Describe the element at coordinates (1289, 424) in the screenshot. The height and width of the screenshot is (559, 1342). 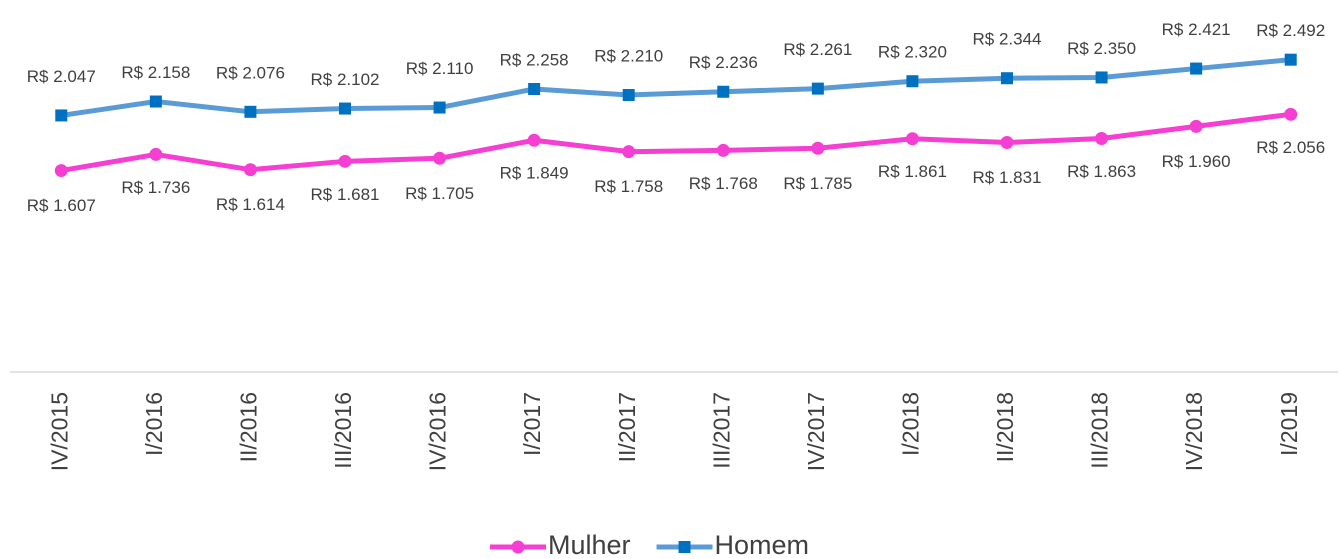
I see `x-tick-label: I/2019` at that location.